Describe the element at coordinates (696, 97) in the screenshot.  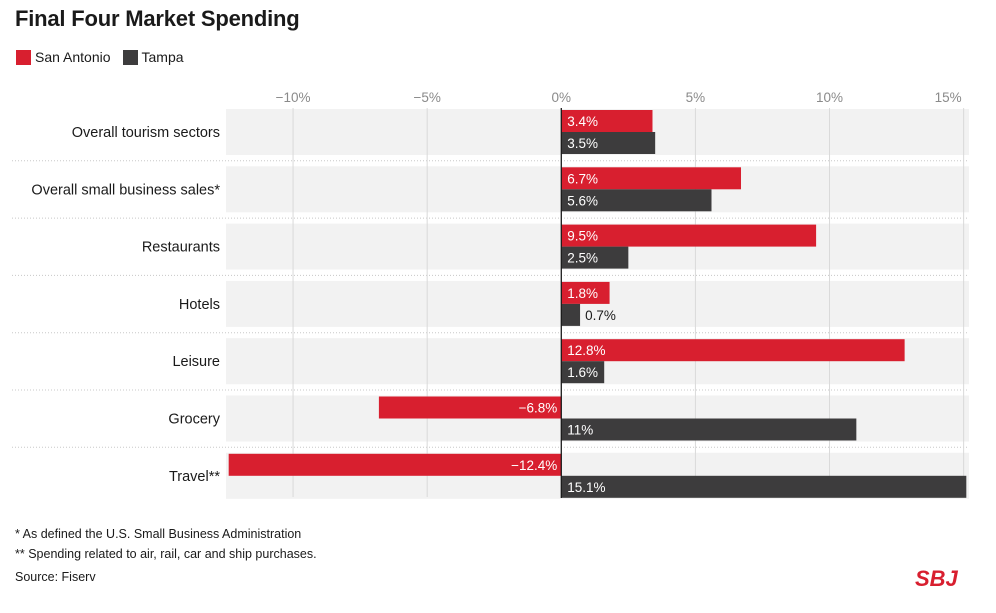
I see `x-tick-label: 5%` at that location.